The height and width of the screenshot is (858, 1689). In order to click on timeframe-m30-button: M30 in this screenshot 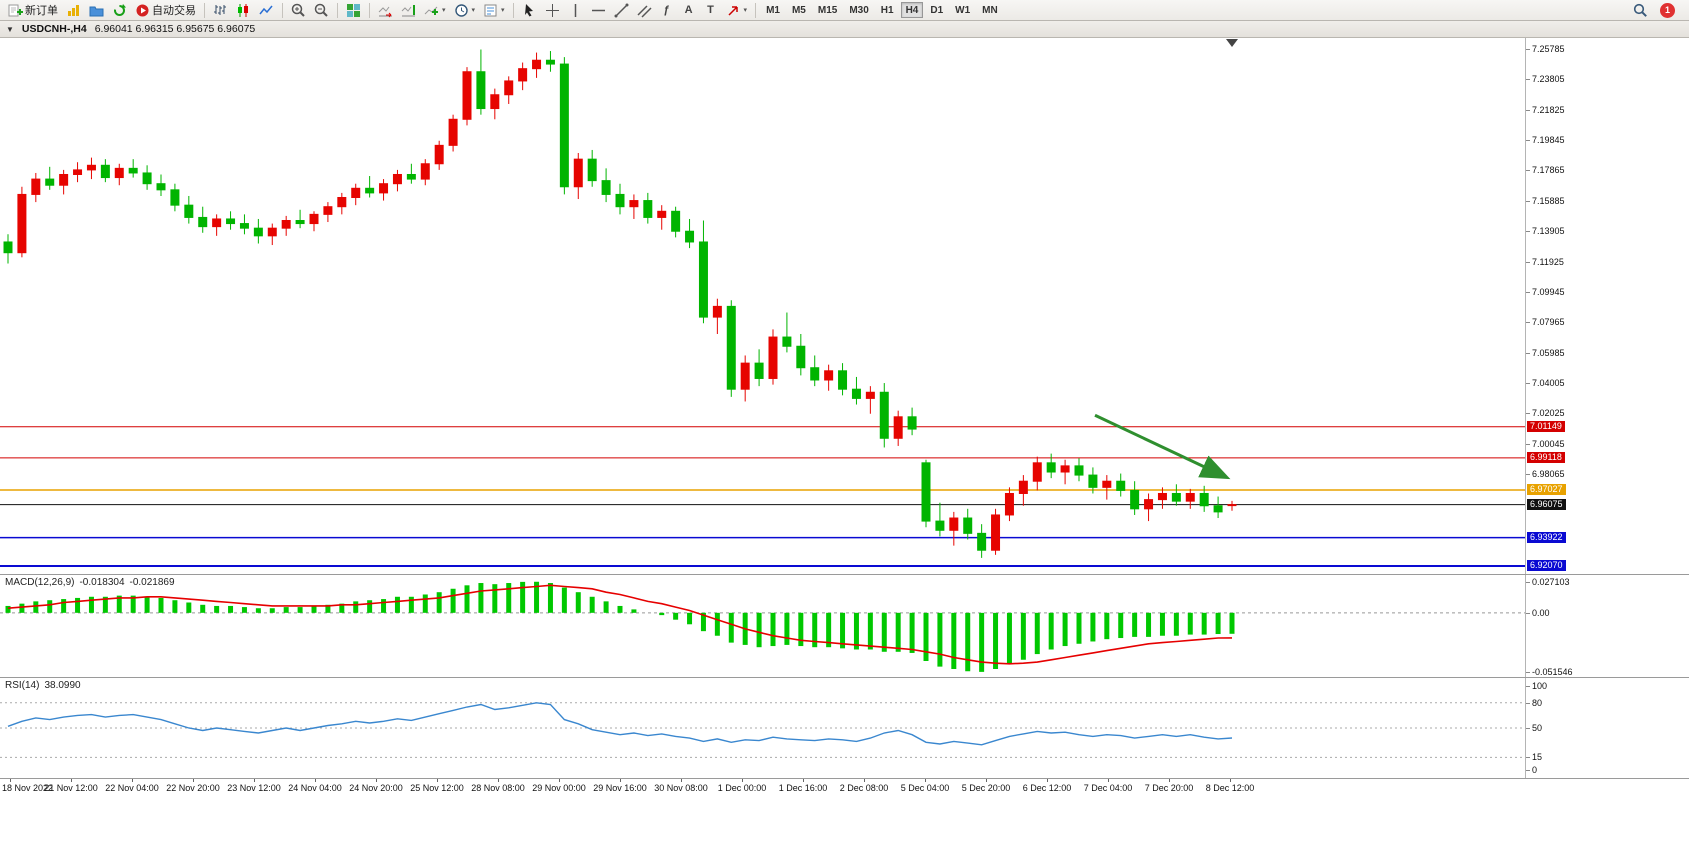, I will do `click(858, 10)`.